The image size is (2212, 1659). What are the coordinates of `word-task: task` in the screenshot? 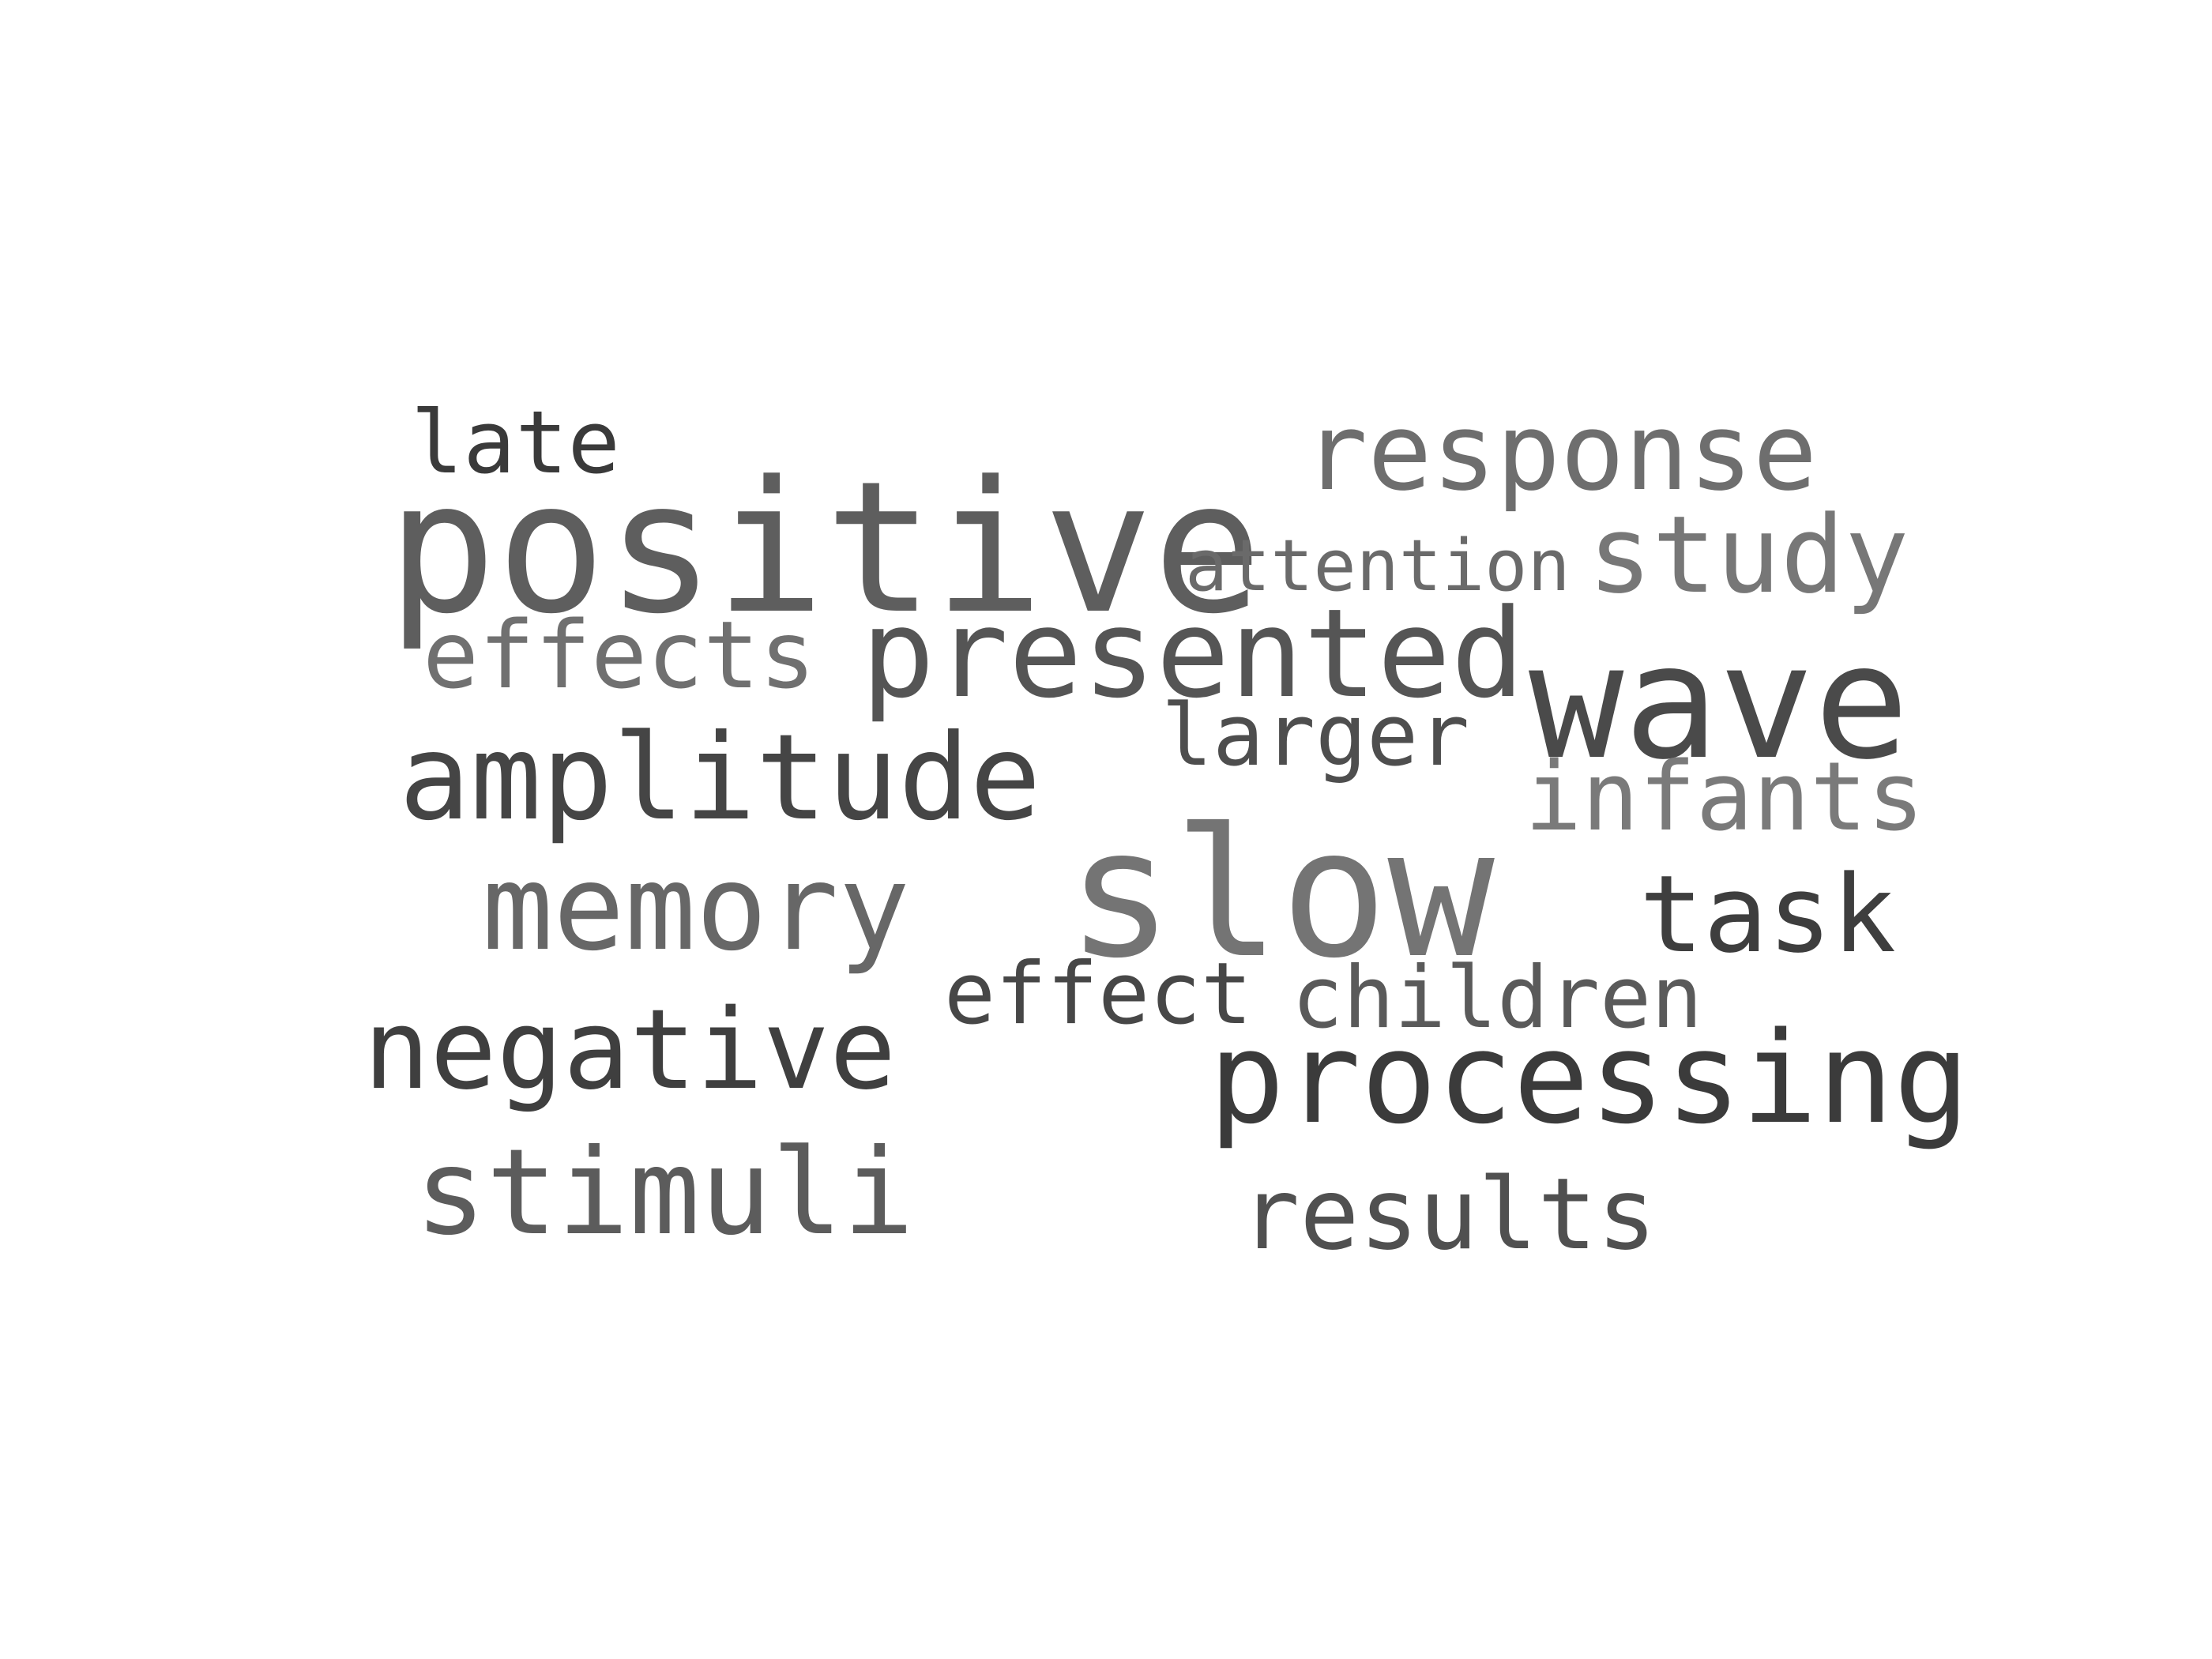 It's located at (1768, 914).